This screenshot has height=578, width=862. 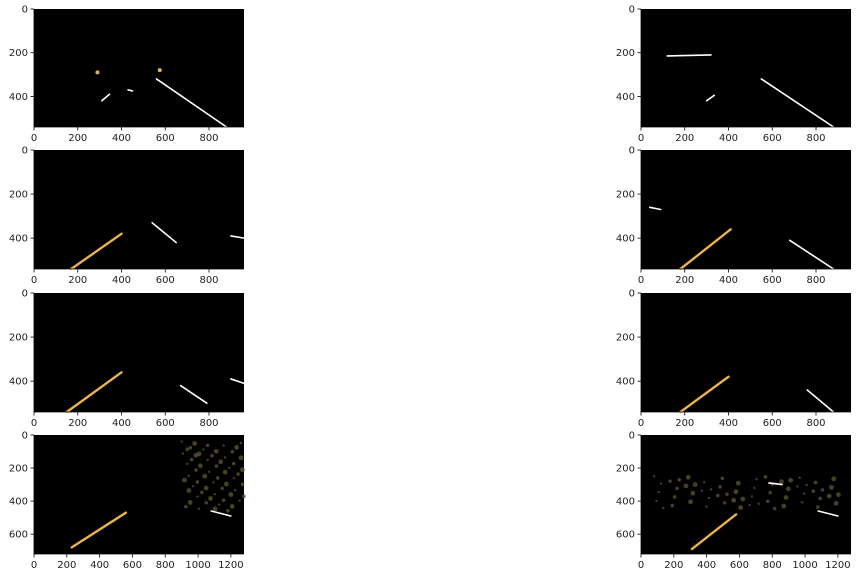 I want to click on panel-row1-right: 0 200 400 600 800 0 200 400, so click(x=733, y=74).